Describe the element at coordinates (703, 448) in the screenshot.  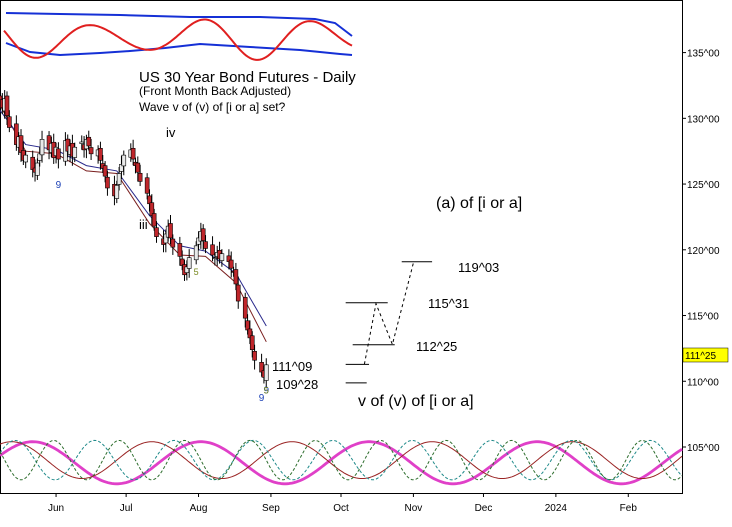
I see `y-tick-label: 105^00` at that location.